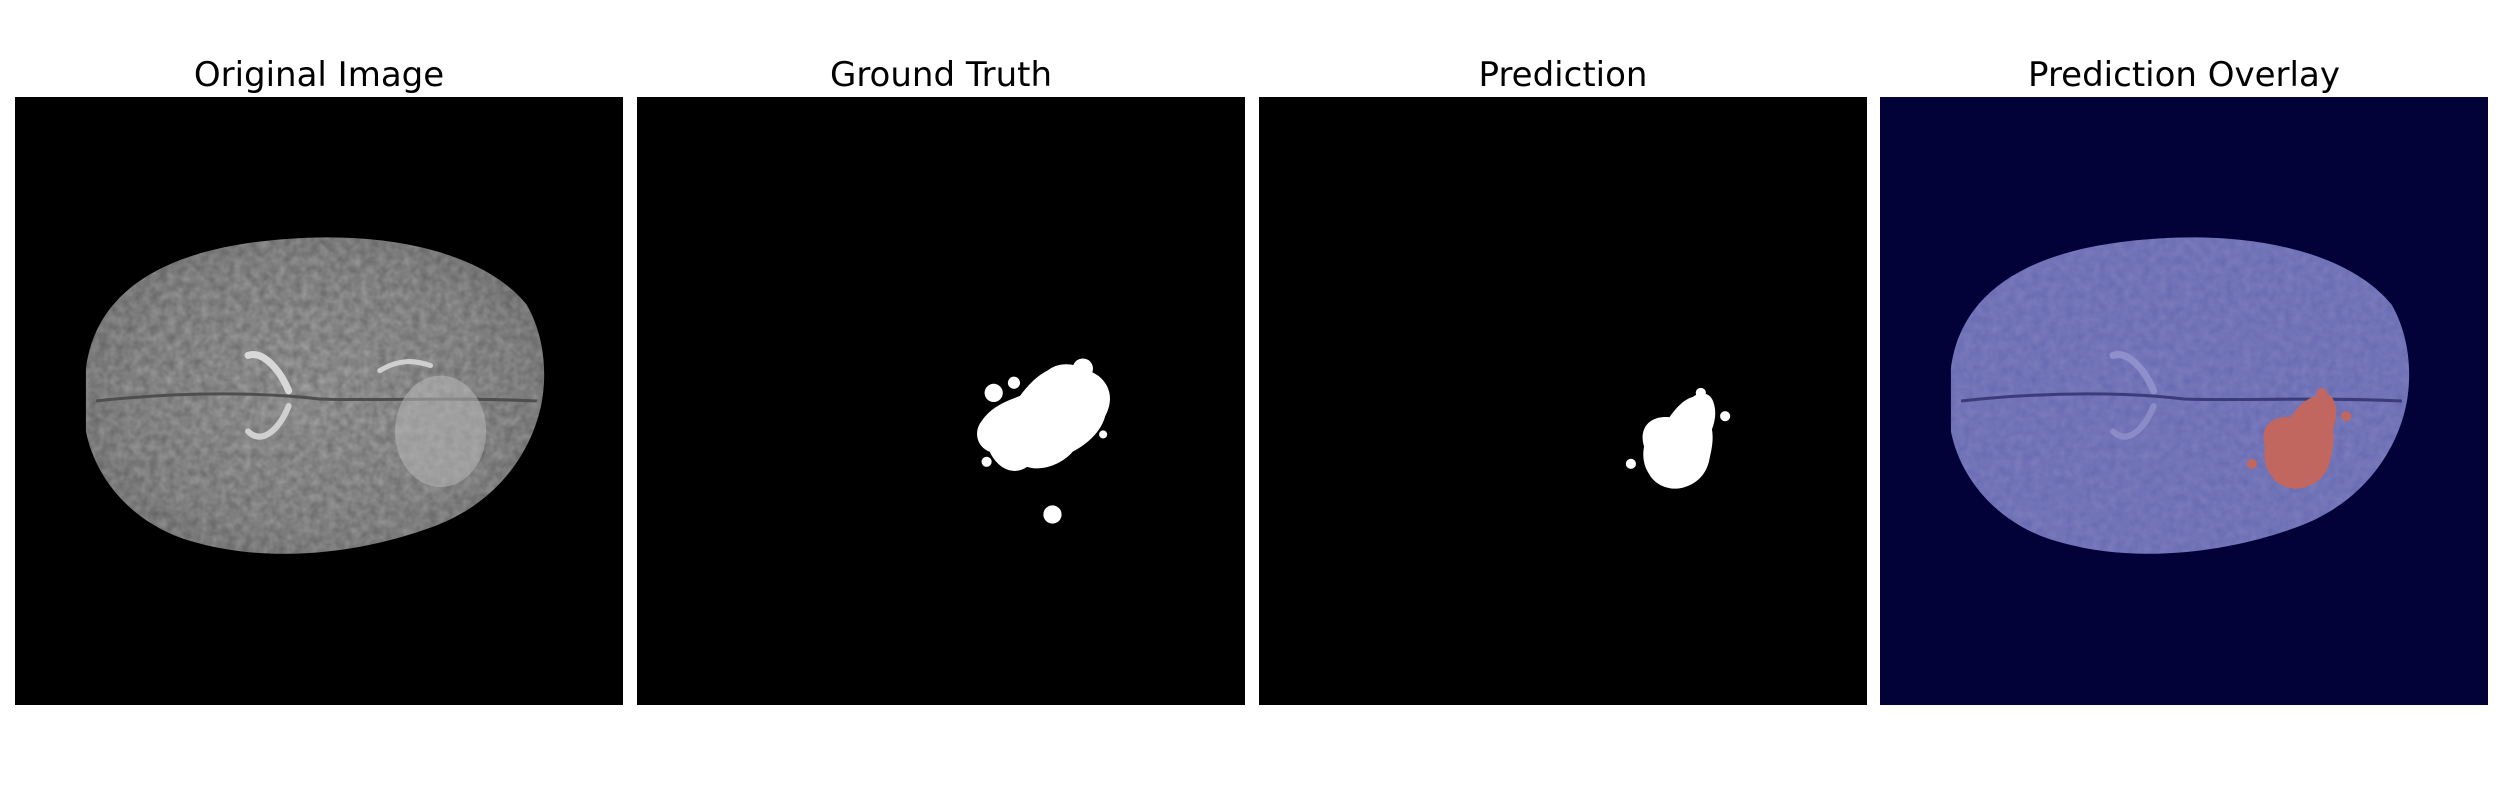  Describe the element at coordinates (2184, 75) in the screenshot. I see `panel-title-prediction-overlay: Prediction Overlay` at that location.